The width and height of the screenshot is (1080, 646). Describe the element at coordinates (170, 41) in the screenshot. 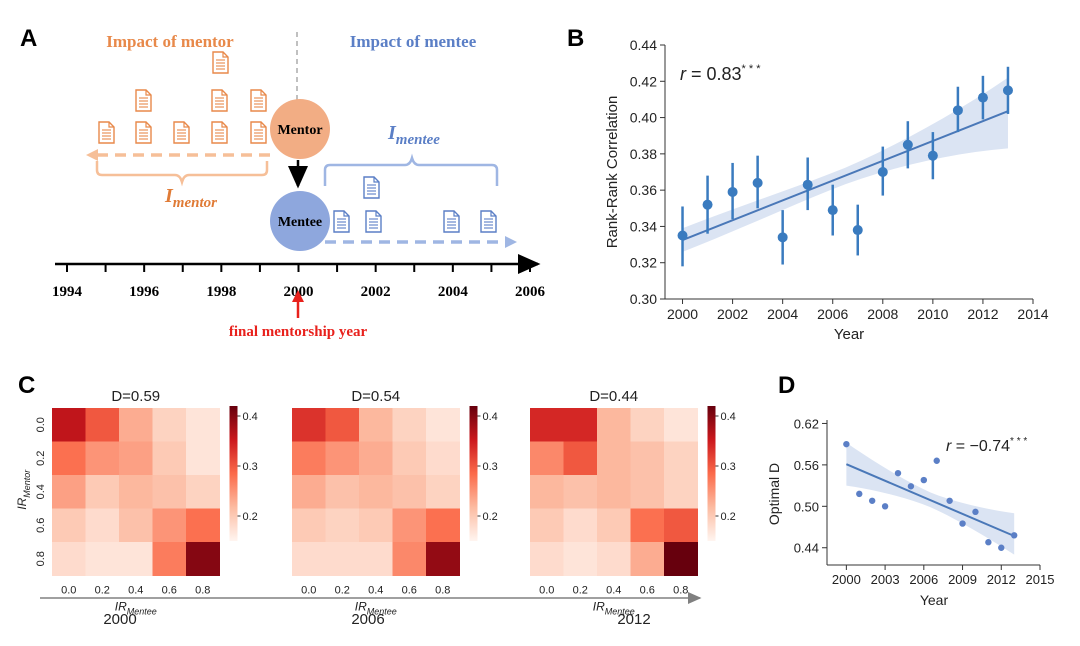

I see `impact-of-mentor-label: Impact of mentor` at that location.